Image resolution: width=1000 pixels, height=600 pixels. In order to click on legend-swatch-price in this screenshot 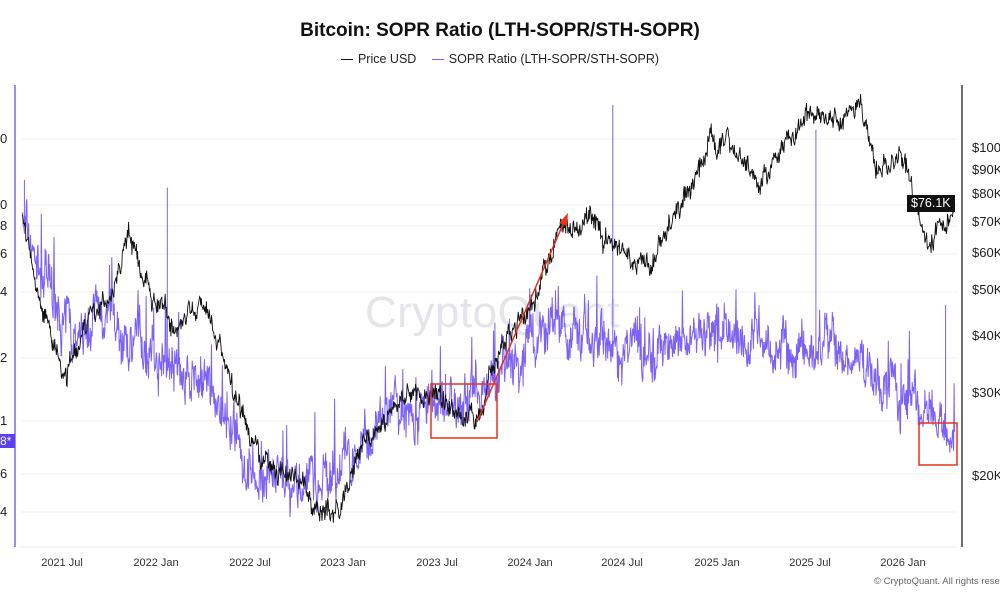, I will do `click(346, 59)`.